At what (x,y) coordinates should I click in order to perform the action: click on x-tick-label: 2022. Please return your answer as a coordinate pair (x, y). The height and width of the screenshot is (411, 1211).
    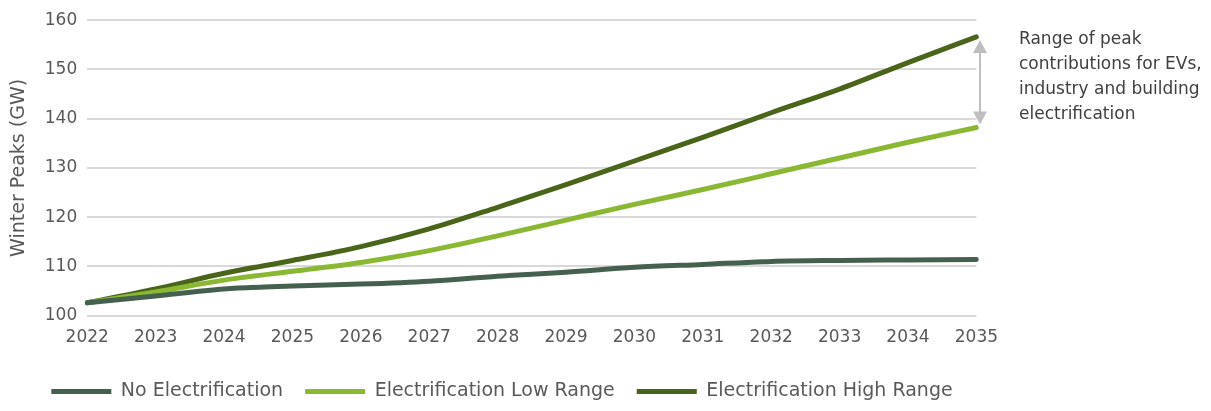
    Looking at the image, I should click on (87, 336).